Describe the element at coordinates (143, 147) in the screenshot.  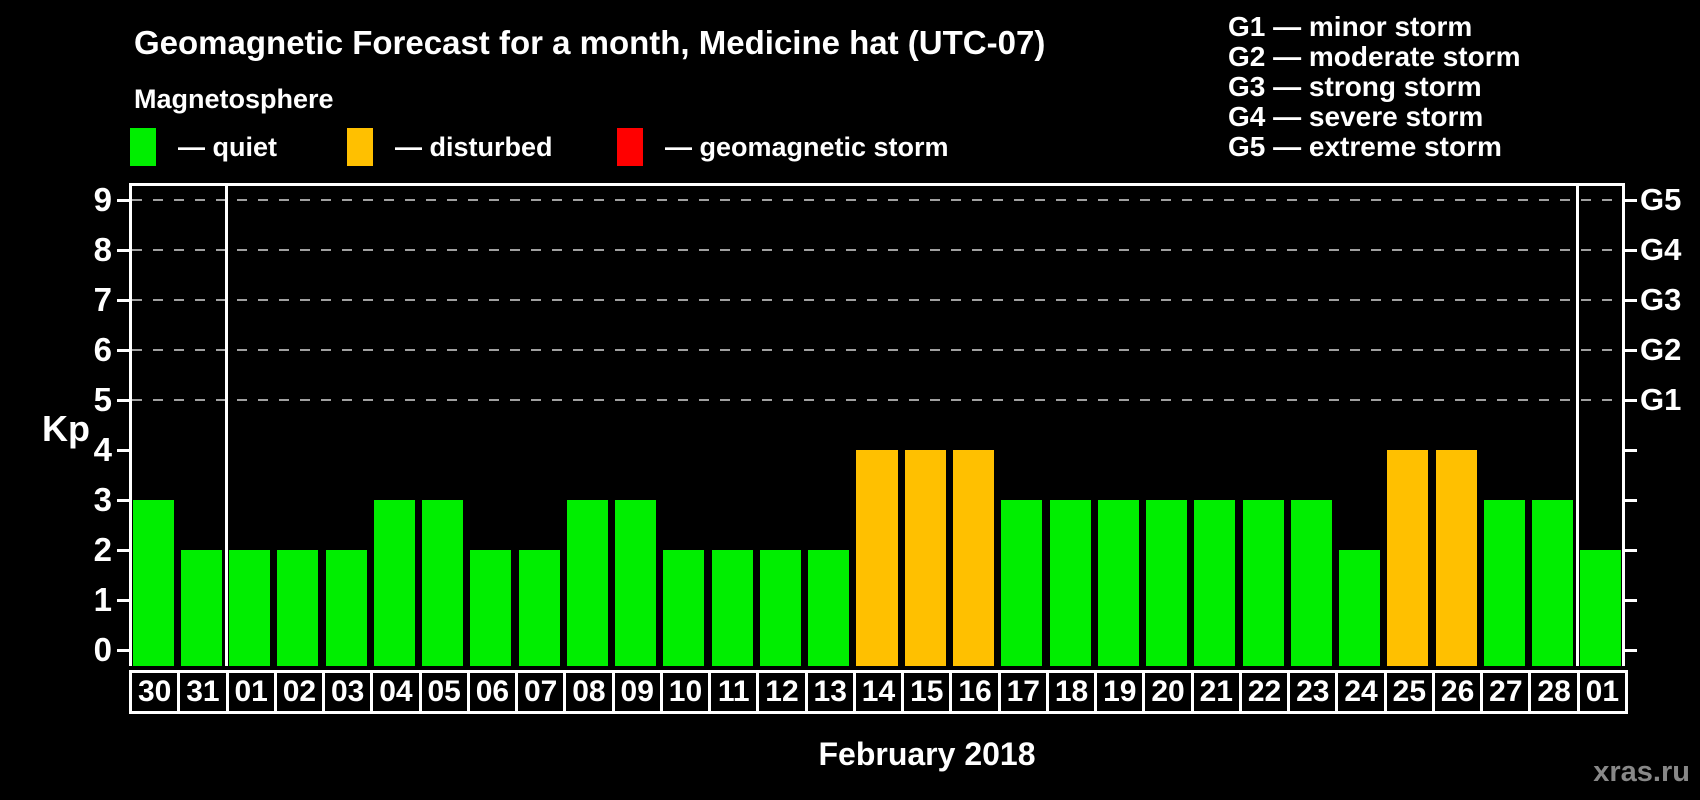
I see `quiet-swatch-icon` at that location.